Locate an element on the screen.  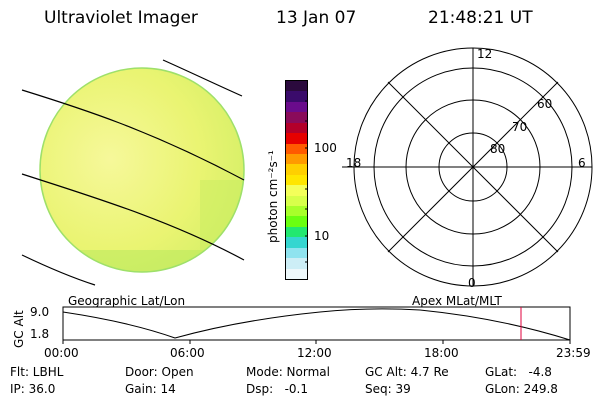
xtick-2359: 23:59 is located at coordinates (573, 353).